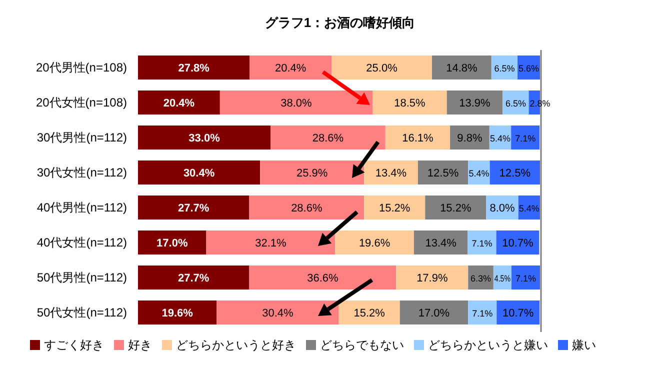 This screenshot has height=370, width=645. I want to click on data-label: 14.8%, so click(462, 68).